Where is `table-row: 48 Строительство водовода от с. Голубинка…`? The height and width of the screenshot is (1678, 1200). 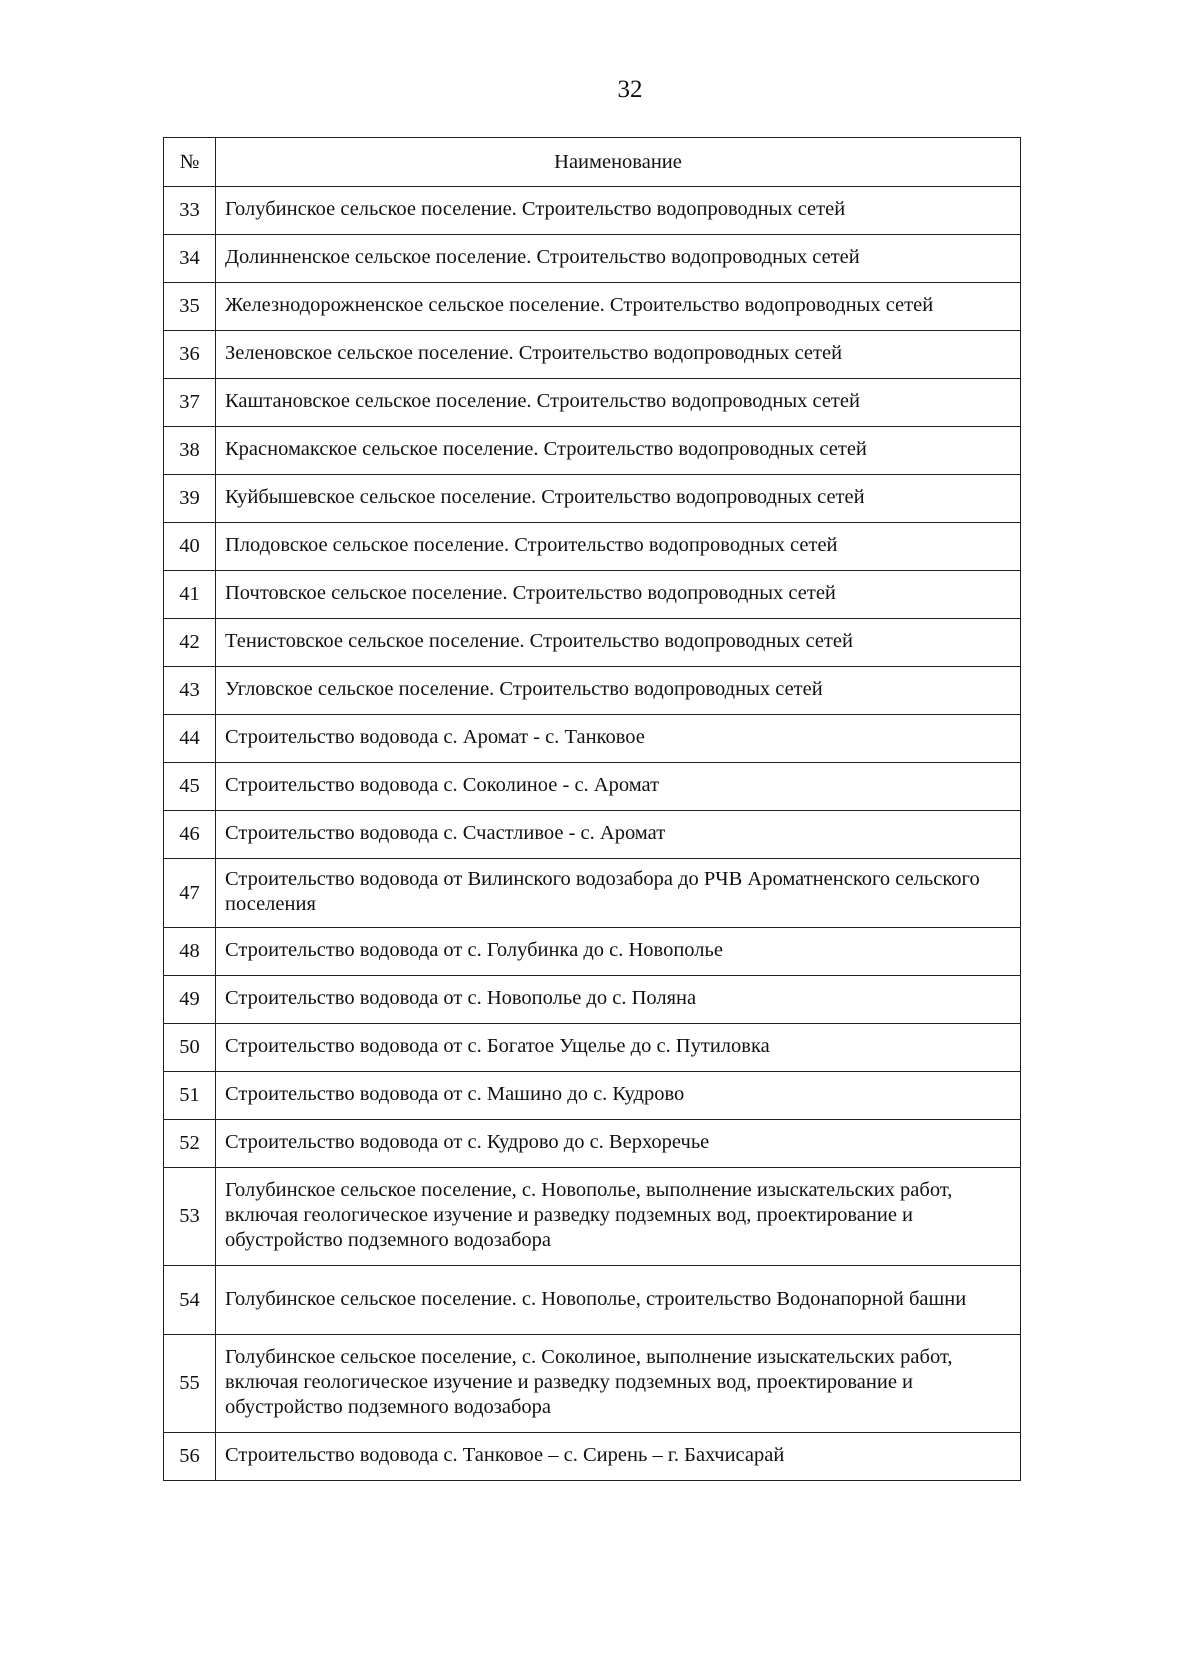
table-row: 48 Строительство водовода от с. Голубинка… is located at coordinates (592, 951).